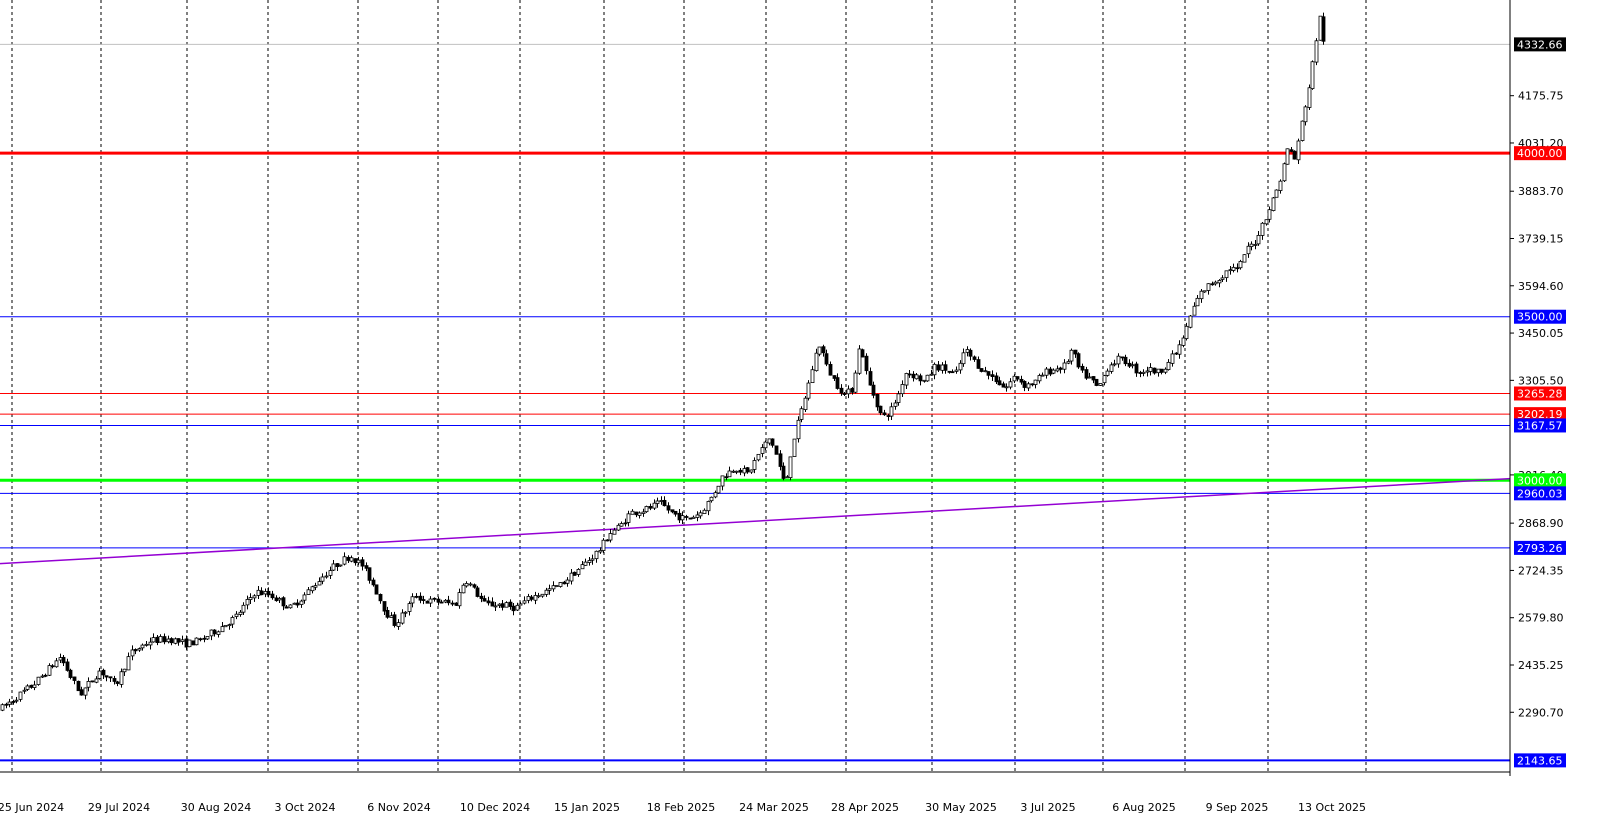 The image size is (1616, 822). I want to click on level-label: 3265.28, so click(1540, 393).